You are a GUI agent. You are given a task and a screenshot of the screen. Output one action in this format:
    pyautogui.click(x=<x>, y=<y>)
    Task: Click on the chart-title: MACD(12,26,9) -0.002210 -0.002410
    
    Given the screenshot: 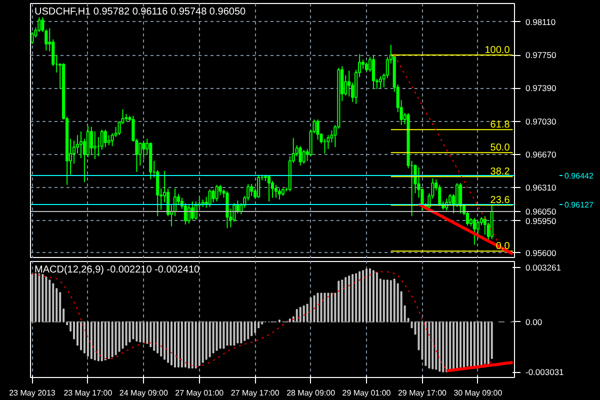 What is the action you would take?
    pyautogui.click(x=117, y=270)
    